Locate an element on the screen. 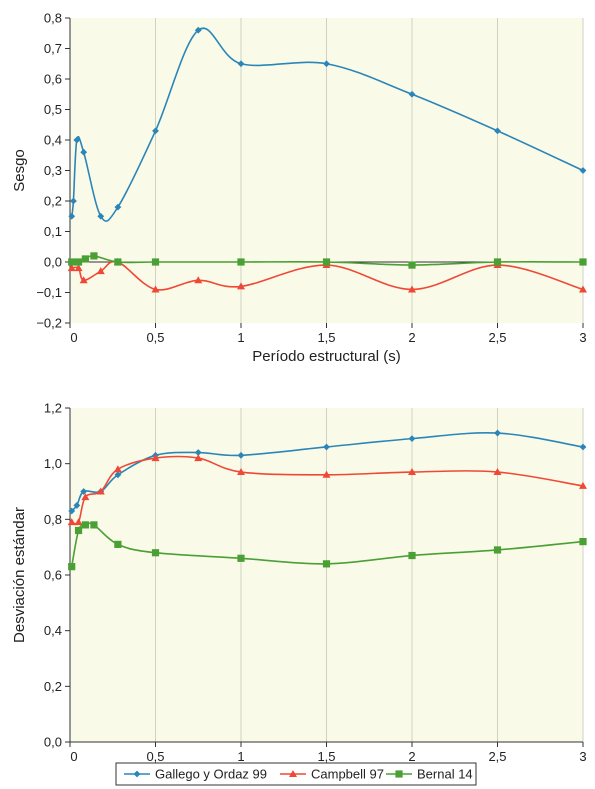 This screenshot has width=595, height=789. y-tick-label: 0,1 is located at coordinates (53, 231).